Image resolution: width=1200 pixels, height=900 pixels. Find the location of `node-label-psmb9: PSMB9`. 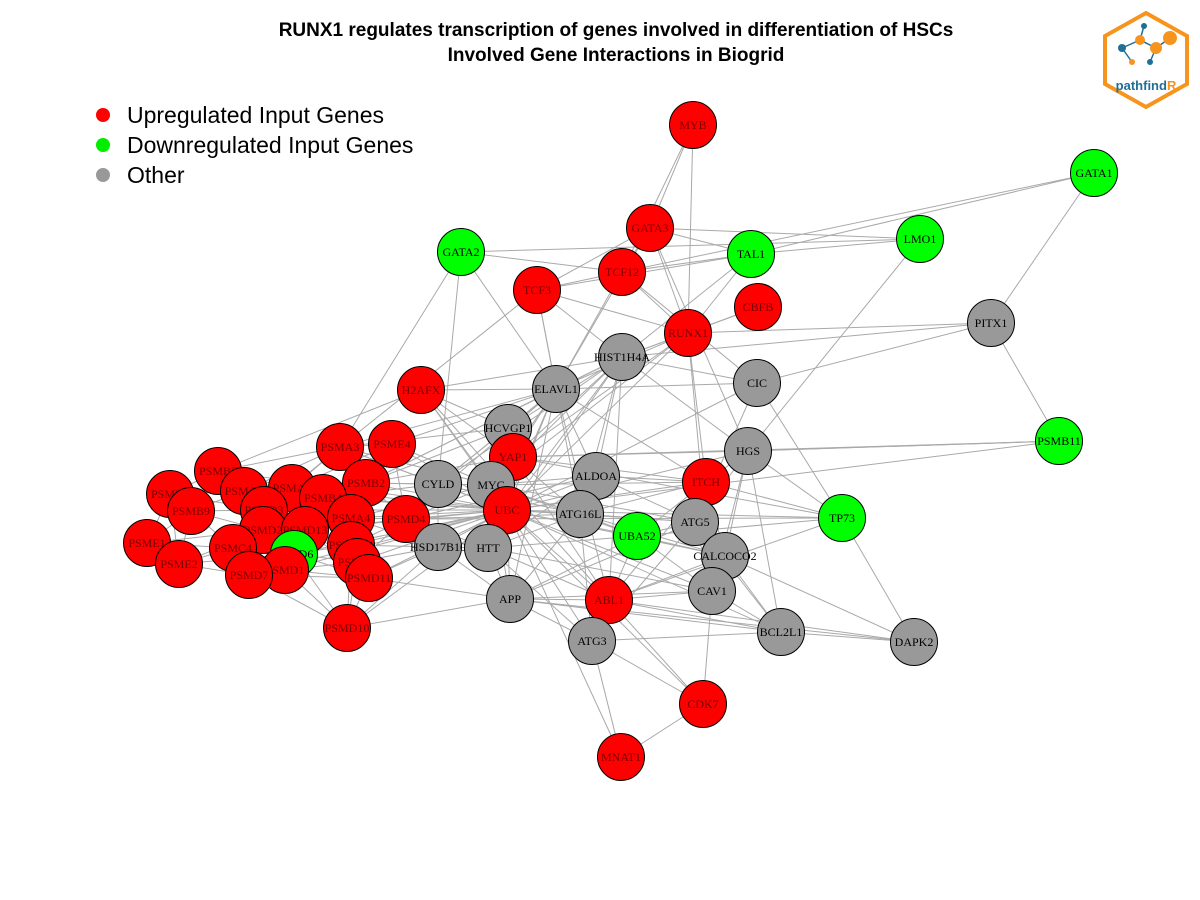

node-label-psmb9: PSMB9 is located at coordinates (191, 511).